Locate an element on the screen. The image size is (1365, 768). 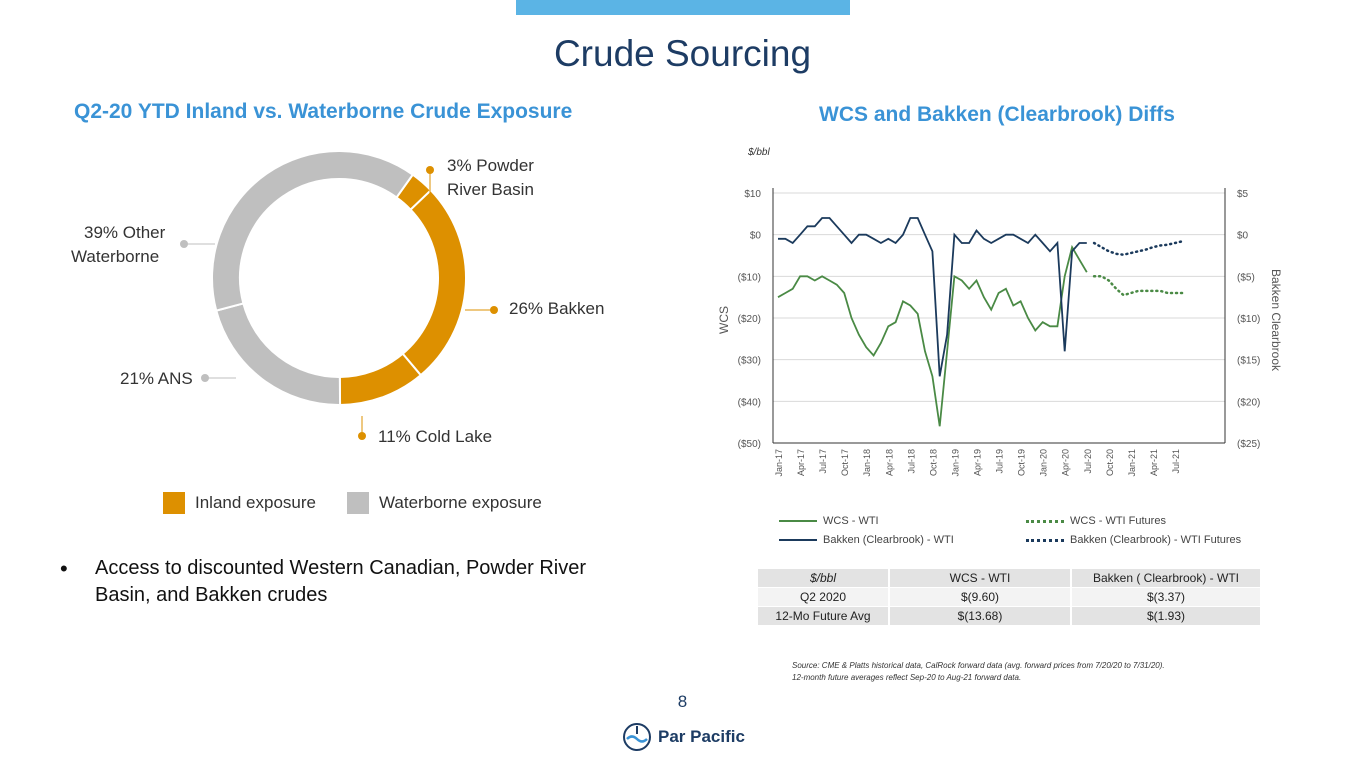
legend-bakken-futures-label: Bakken (Clearbrook) - WTI Futures is located at coordinates (1156, 540).